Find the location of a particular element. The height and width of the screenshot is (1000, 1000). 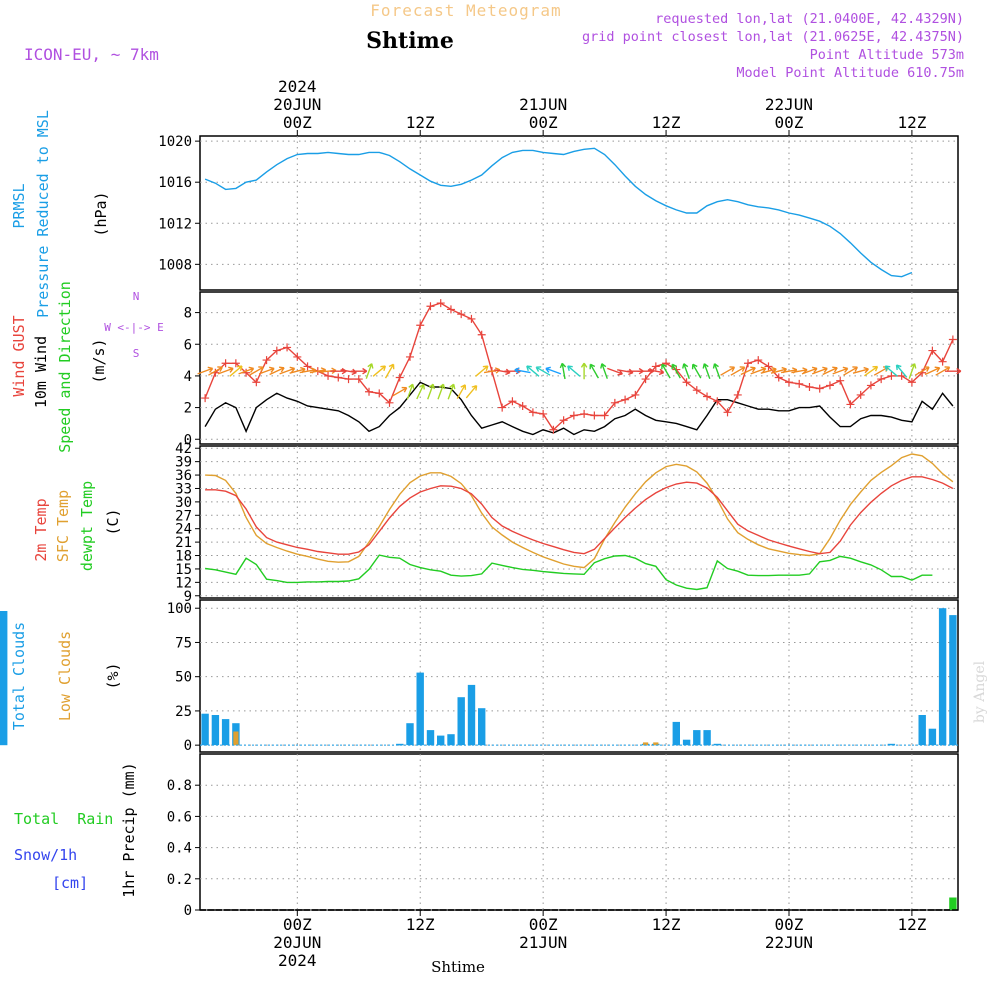

wind-label-speed-direction: Speed and Direction is located at coordinates (65, 367).